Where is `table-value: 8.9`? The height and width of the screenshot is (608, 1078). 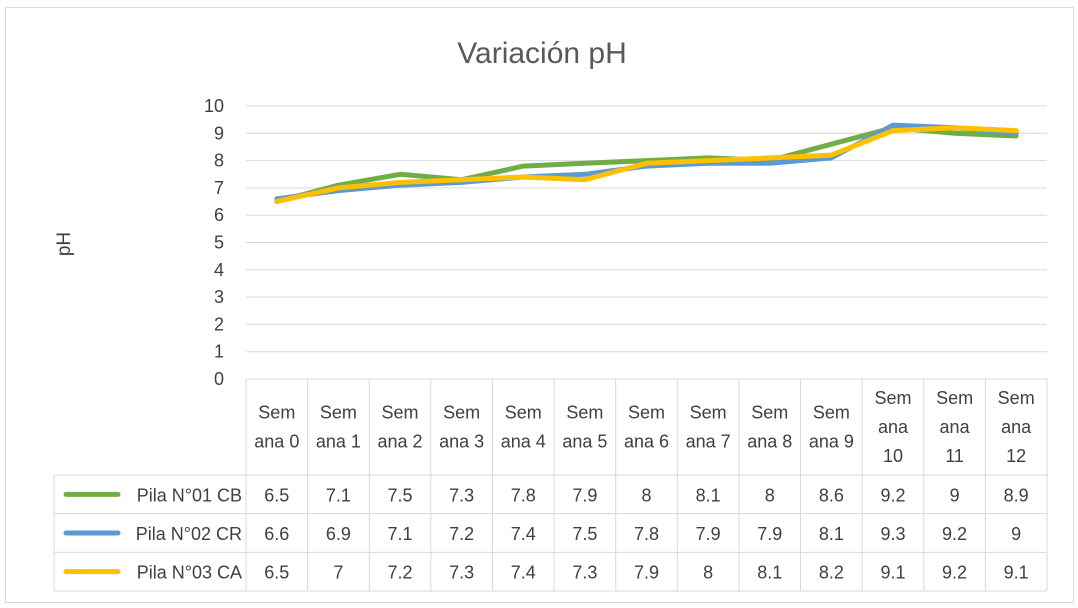
table-value: 8.9 is located at coordinates (1016, 495).